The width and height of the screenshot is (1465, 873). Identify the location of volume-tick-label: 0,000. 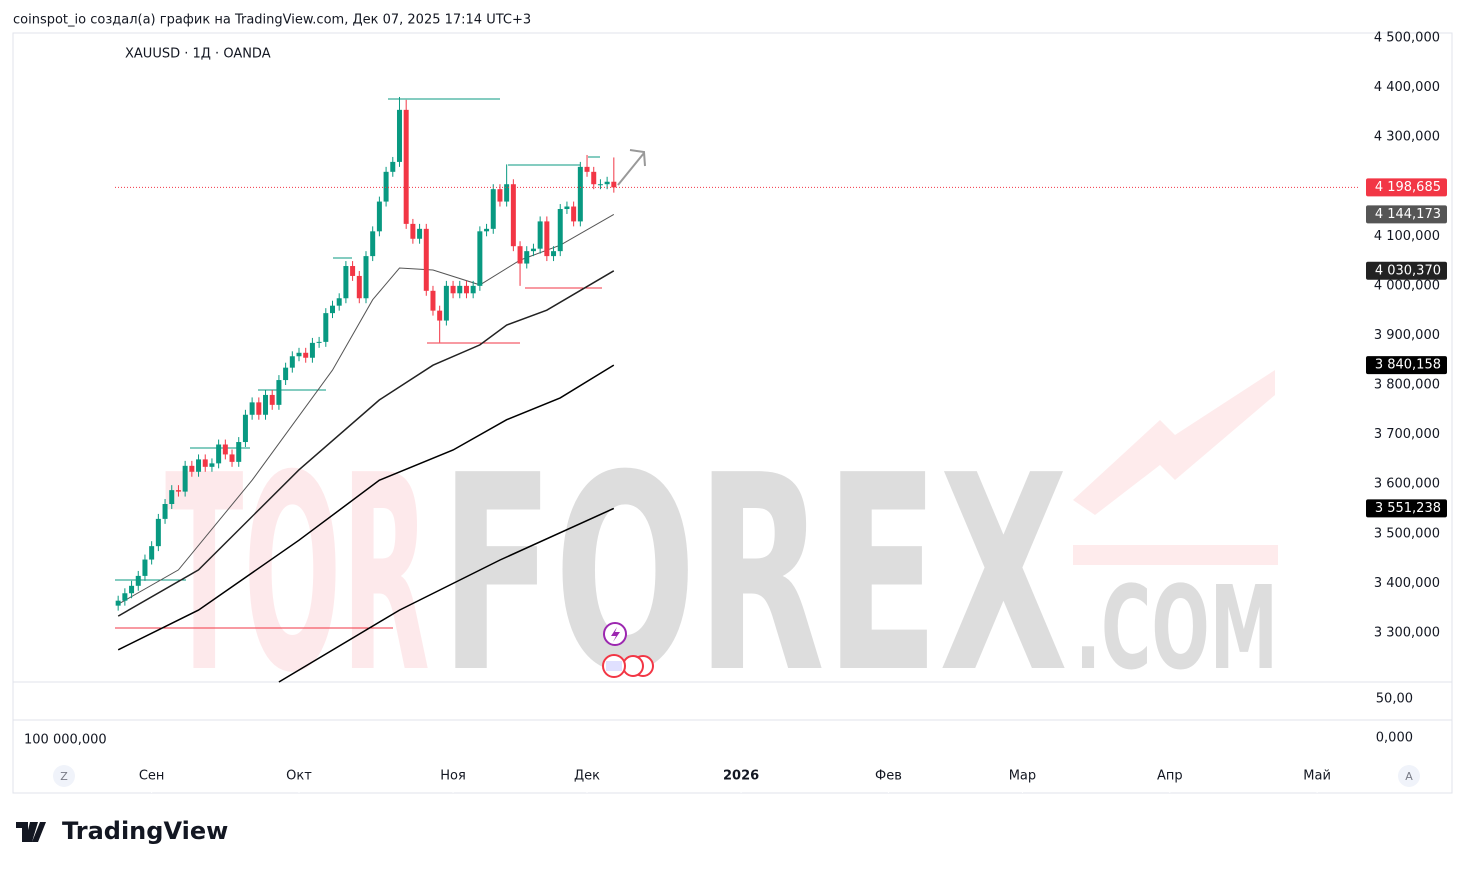
(1394, 738).